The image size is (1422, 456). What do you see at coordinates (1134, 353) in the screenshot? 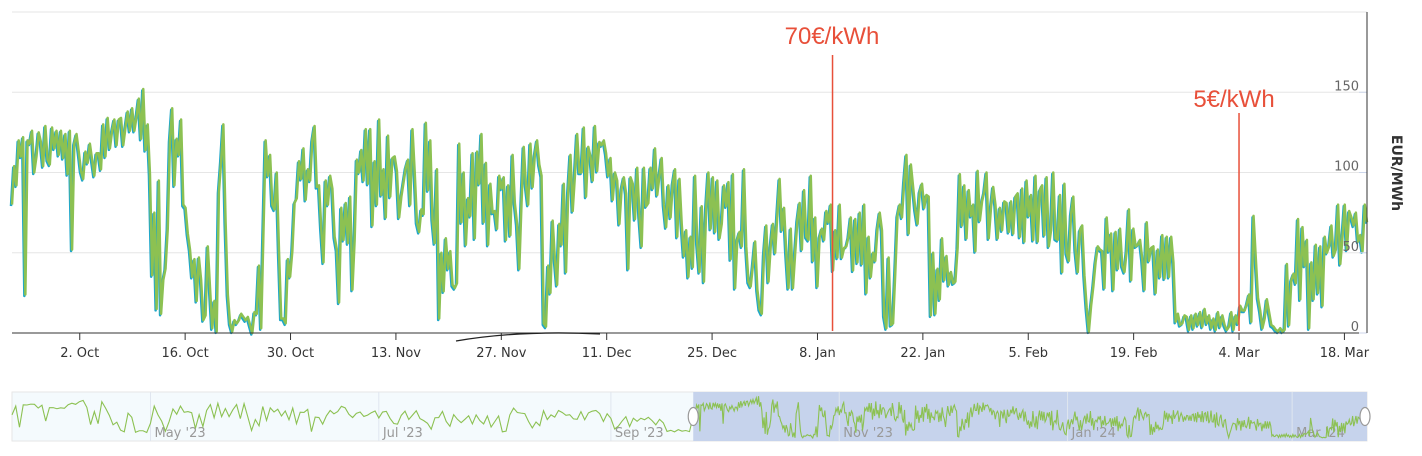
I see `x-tick-label: 19. Feb` at bounding box center [1134, 353].